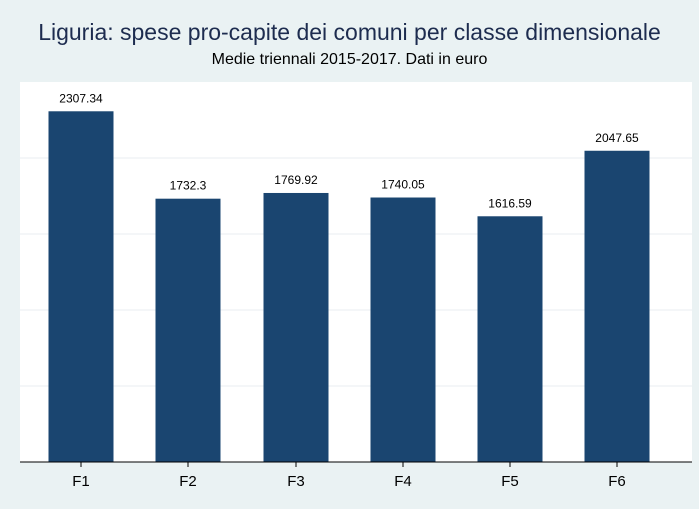 The image size is (699, 509). What do you see at coordinates (510, 481) in the screenshot?
I see `x-tick-label-f5: F5` at bounding box center [510, 481].